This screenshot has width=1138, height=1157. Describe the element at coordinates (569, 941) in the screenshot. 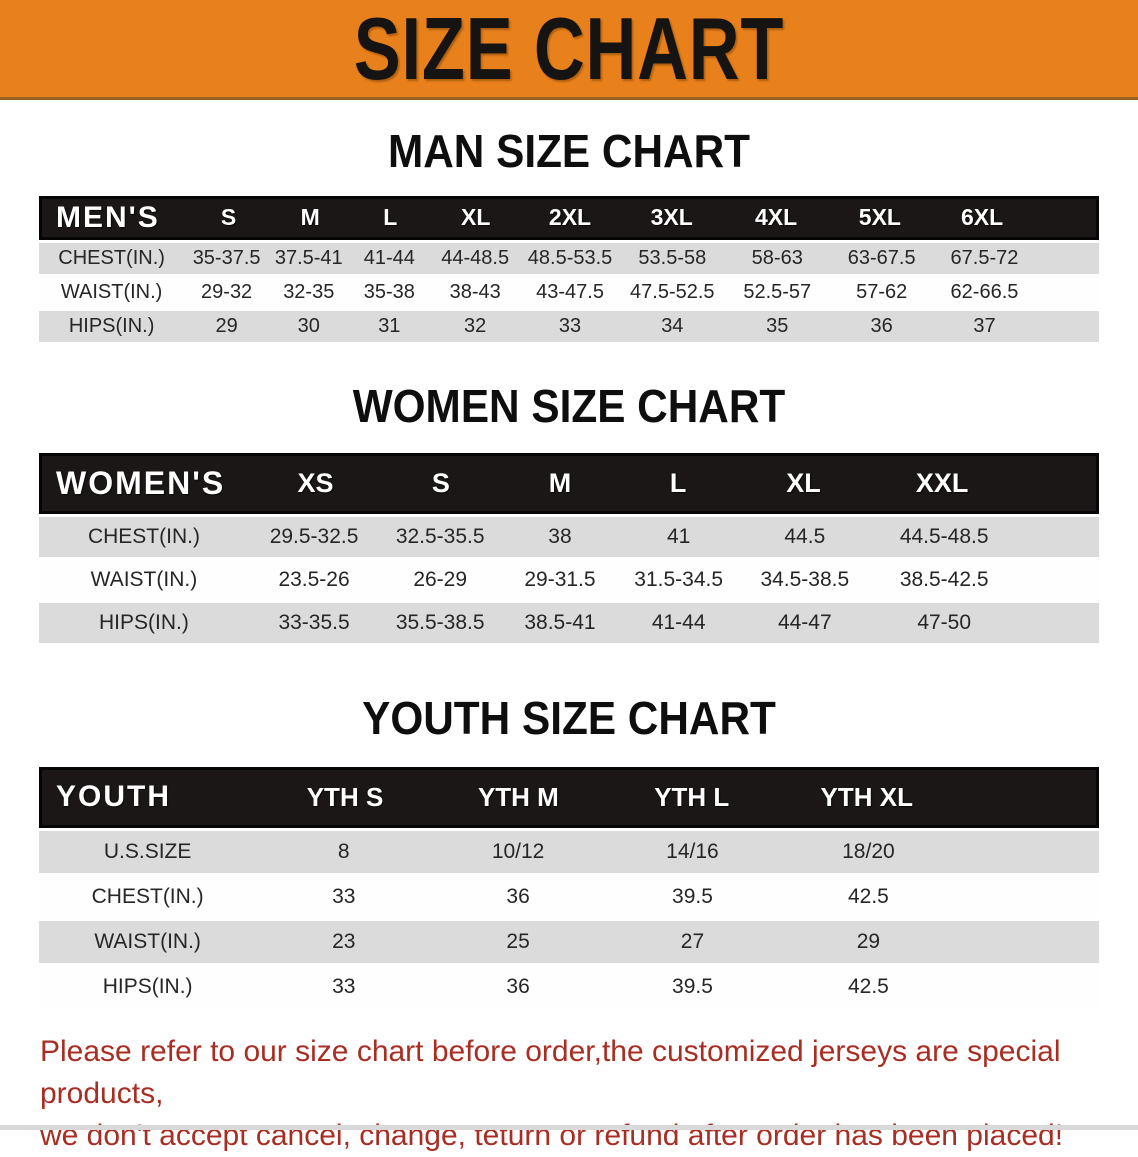

I see `youth-waist-row: WAIST(IN.) 23 25 27 29` at that location.